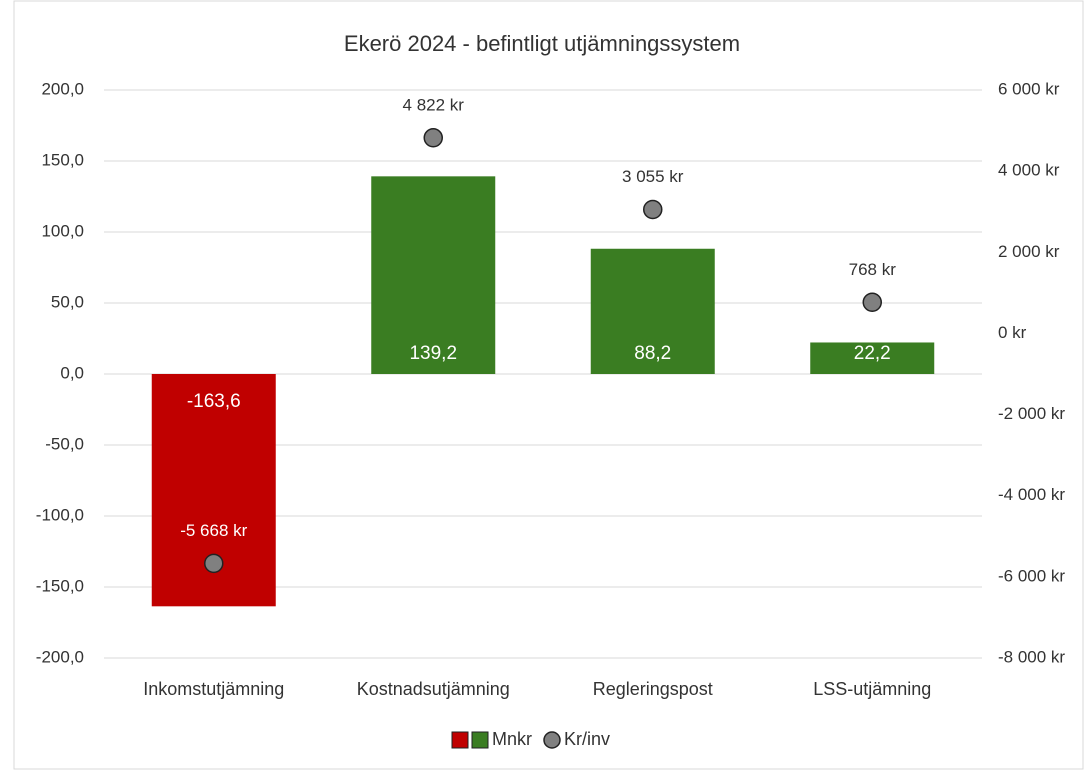 The image size is (1084, 770). Describe the element at coordinates (213, 530) in the screenshot. I see `point-value-label: -5 668 kr` at that location.